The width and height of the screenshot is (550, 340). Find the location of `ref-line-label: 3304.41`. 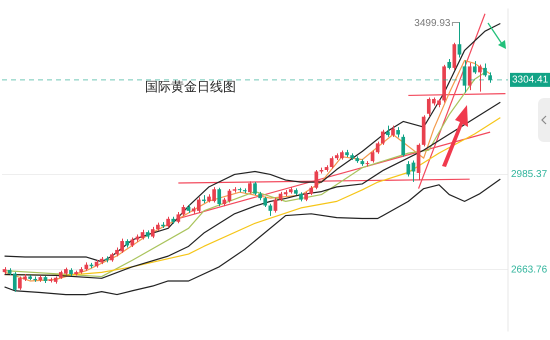

ref-line-label: 3304.41 is located at coordinates (530, 80).